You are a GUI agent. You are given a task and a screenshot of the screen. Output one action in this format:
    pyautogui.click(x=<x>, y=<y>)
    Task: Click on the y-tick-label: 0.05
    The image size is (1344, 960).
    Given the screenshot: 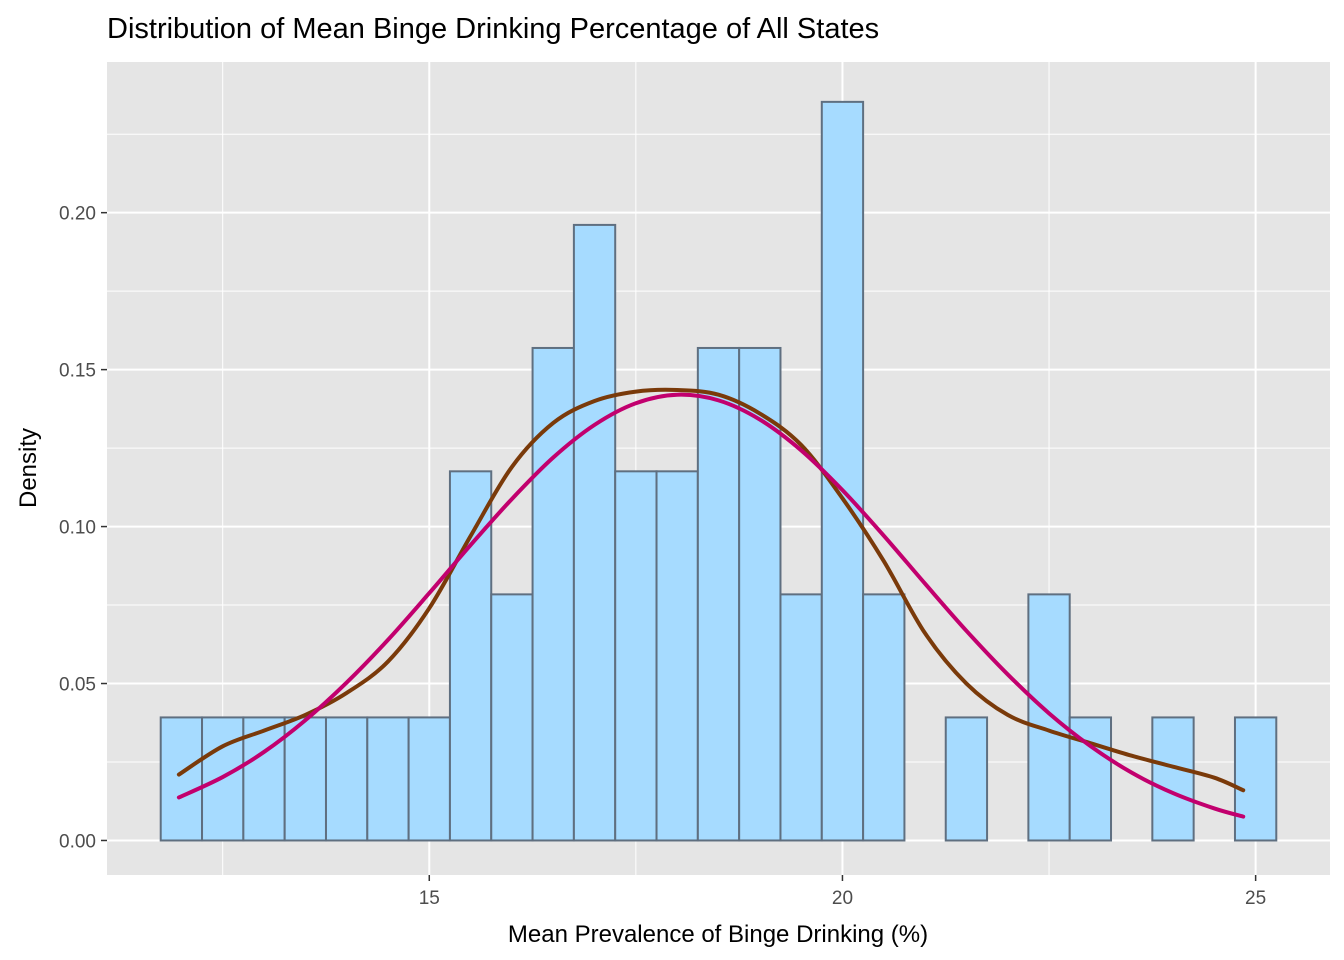 What is the action you would take?
    pyautogui.click(x=77, y=685)
    